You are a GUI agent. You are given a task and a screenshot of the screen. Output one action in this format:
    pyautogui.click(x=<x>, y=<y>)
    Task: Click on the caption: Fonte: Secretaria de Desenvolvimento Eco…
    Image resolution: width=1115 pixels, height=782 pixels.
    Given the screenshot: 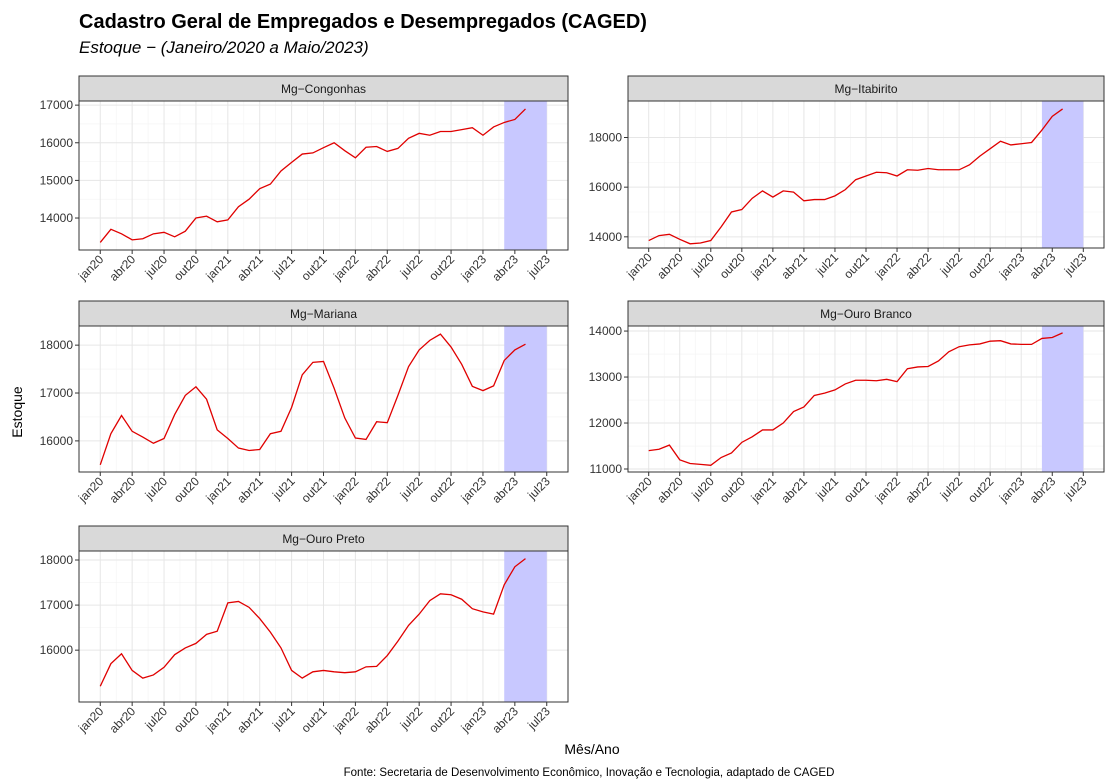 What is the action you would take?
    pyautogui.click(x=589, y=773)
    